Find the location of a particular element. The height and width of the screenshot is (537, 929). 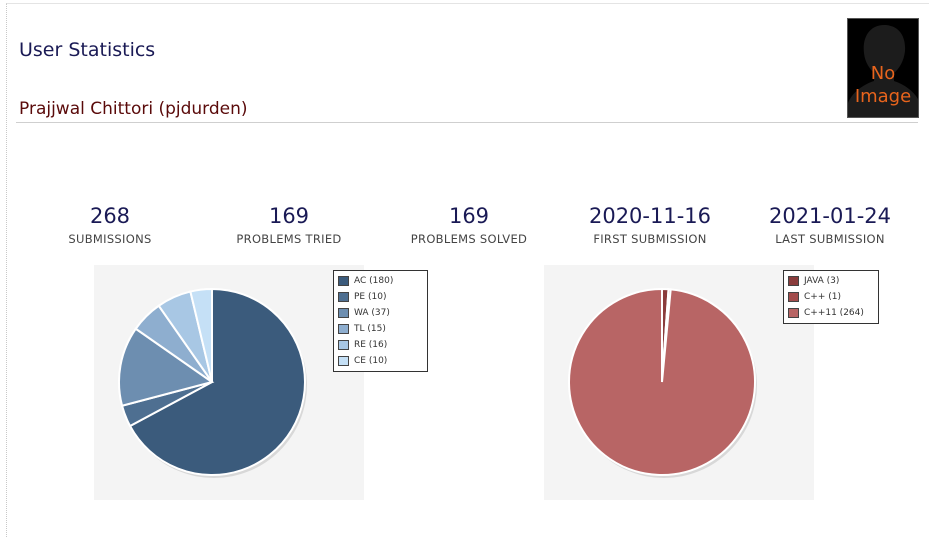

stat-label: FIRST SUBMISSION is located at coordinates (650, 239).